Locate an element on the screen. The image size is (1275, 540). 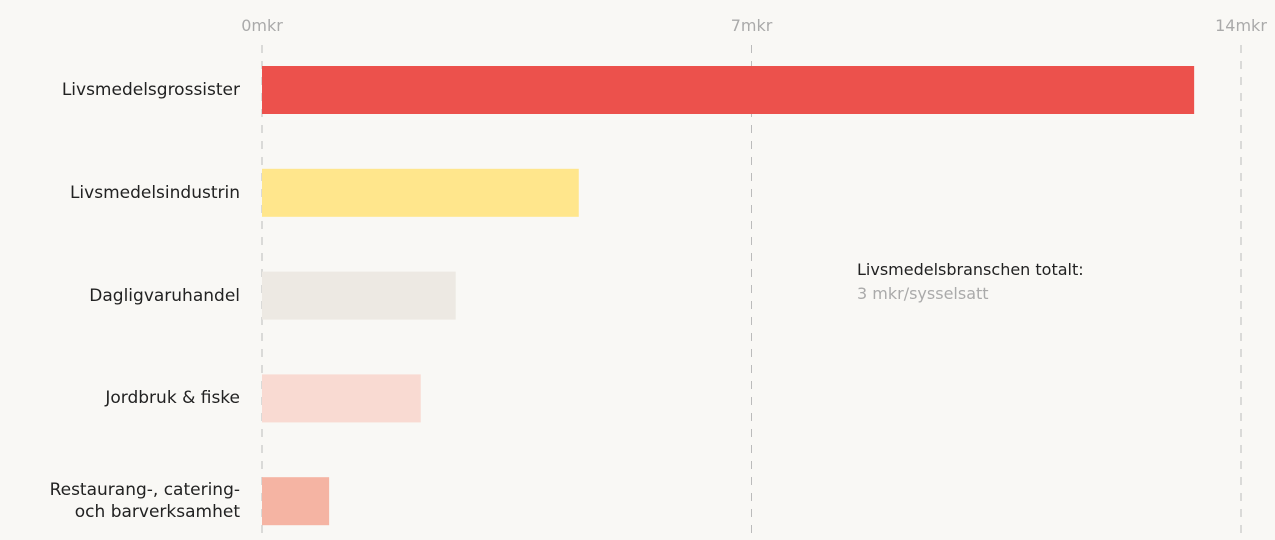
y-tick-label: Jordbruk & fiske is located at coordinates (172, 398).